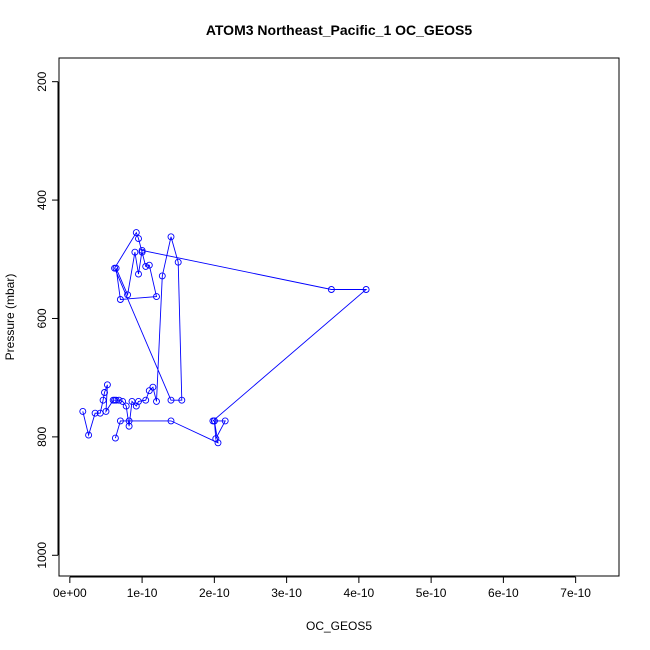 Image resolution: width=650 pixels, height=650 pixels. I want to click on chart-title: ATOM3 Northeast_Pacific_1 OC_GEOS5, so click(339, 30).